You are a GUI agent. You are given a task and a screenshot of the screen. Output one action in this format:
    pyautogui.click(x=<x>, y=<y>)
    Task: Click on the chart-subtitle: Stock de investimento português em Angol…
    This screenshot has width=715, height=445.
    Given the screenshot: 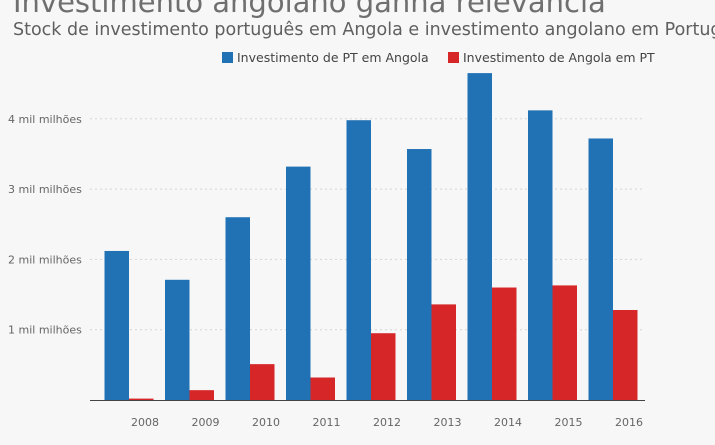 What is the action you would take?
    pyautogui.click(x=364, y=30)
    